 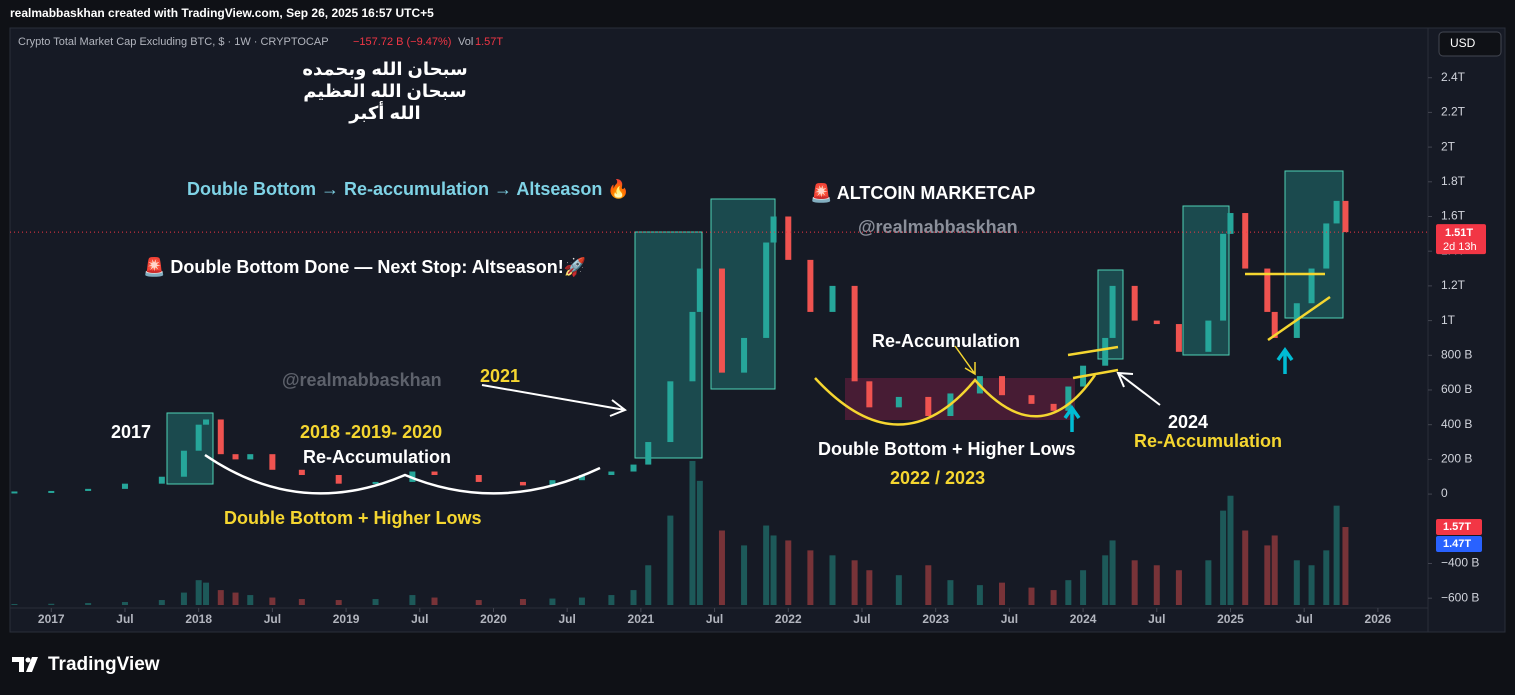 What do you see at coordinates (1448, 320) in the screenshot?
I see `y-tick-label: 1T` at bounding box center [1448, 320].